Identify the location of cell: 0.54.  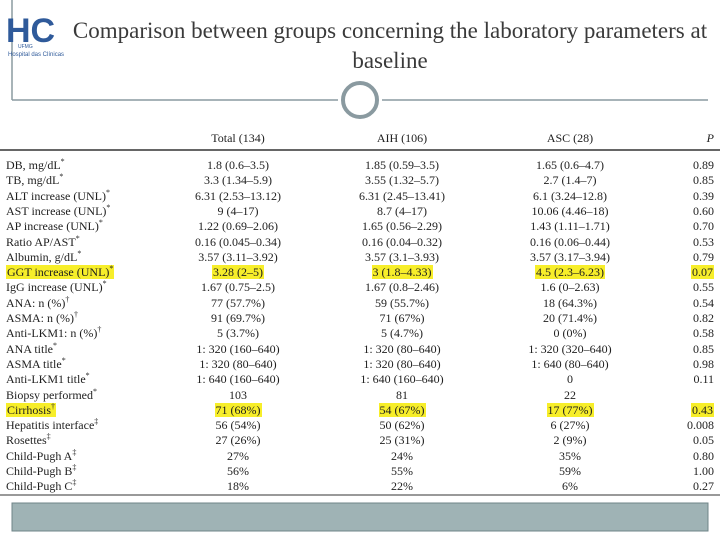
(703, 303).